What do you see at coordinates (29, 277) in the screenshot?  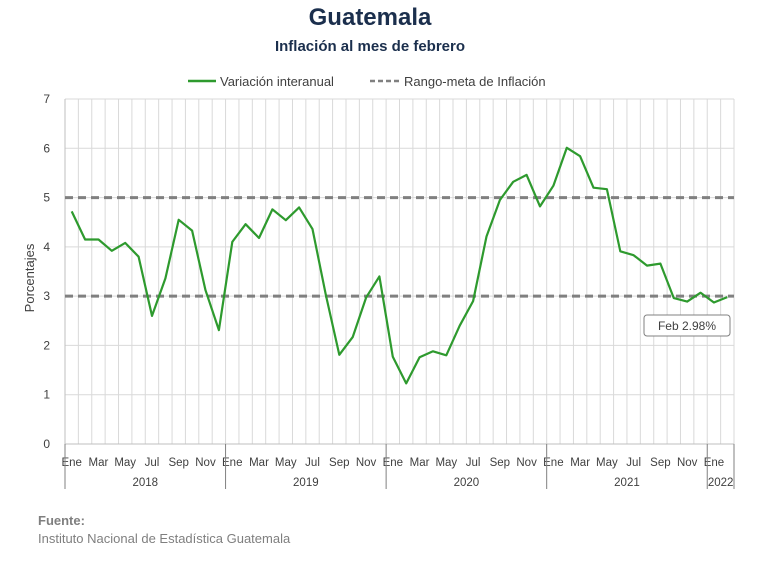 I see `y-axis-label: Porcentajes` at bounding box center [29, 277].